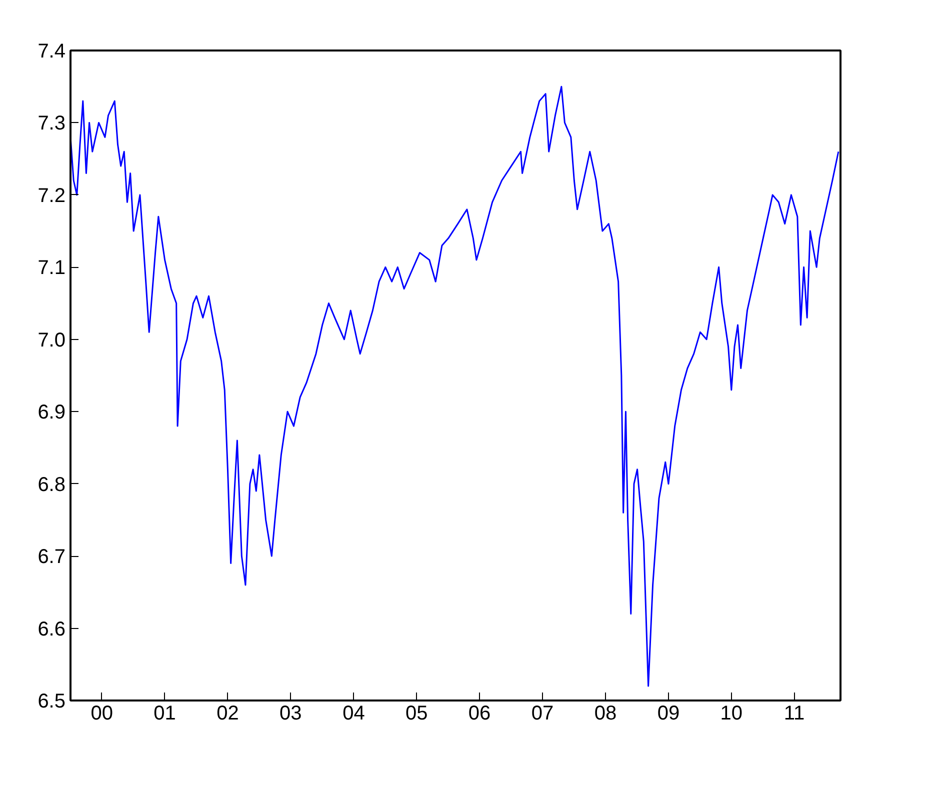  Describe the element at coordinates (353, 713) in the screenshot. I see `x-tick-label: 04` at that location.